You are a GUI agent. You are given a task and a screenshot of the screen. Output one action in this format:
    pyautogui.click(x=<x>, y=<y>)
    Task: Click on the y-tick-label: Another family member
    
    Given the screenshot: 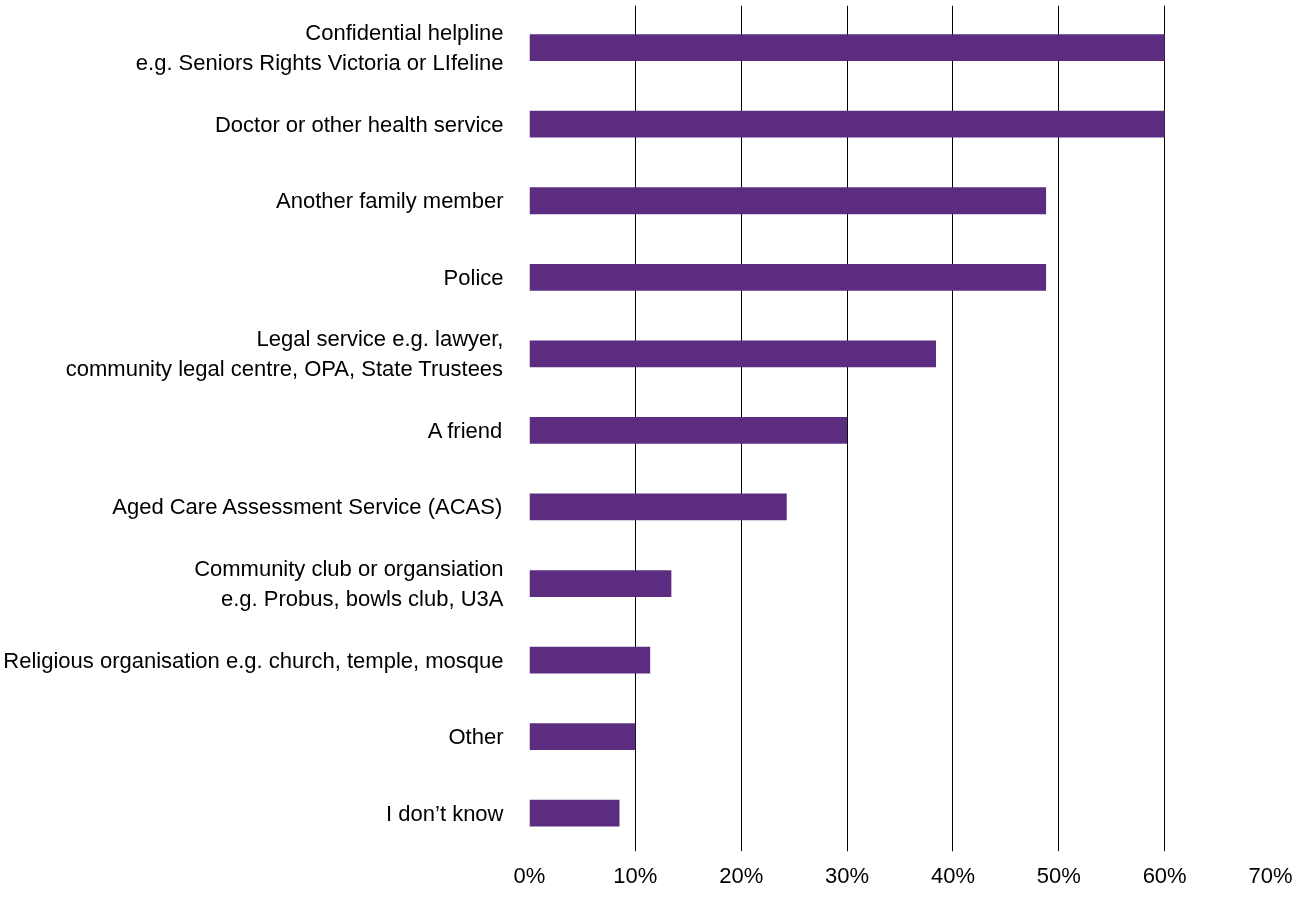 What is the action you would take?
    pyautogui.click(x=390, y=201)
    